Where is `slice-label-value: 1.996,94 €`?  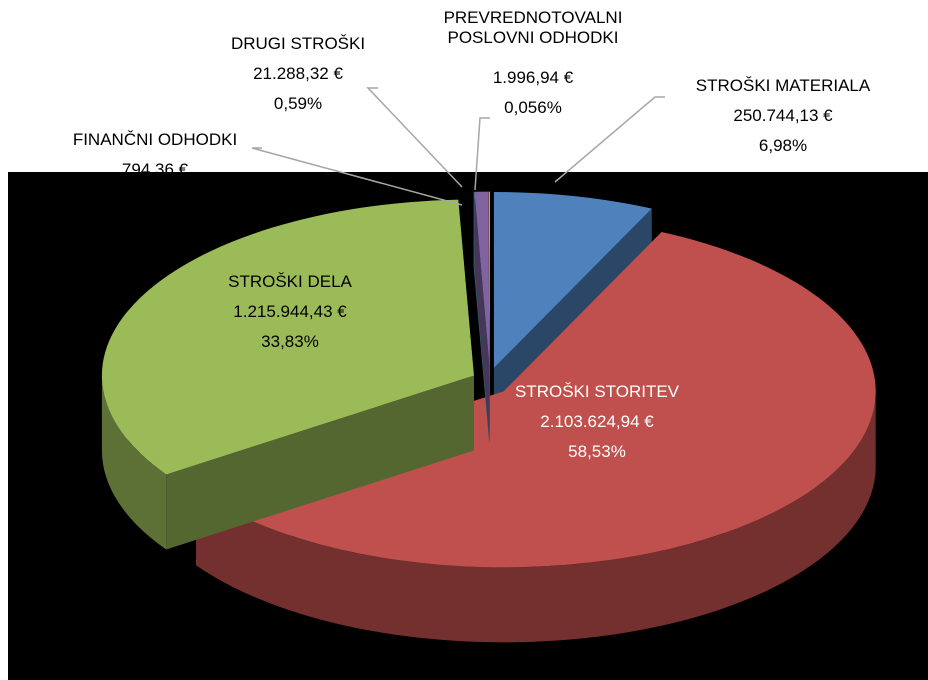 slice-label-value: 1.996,94 € is located at coordinates (533, 77).